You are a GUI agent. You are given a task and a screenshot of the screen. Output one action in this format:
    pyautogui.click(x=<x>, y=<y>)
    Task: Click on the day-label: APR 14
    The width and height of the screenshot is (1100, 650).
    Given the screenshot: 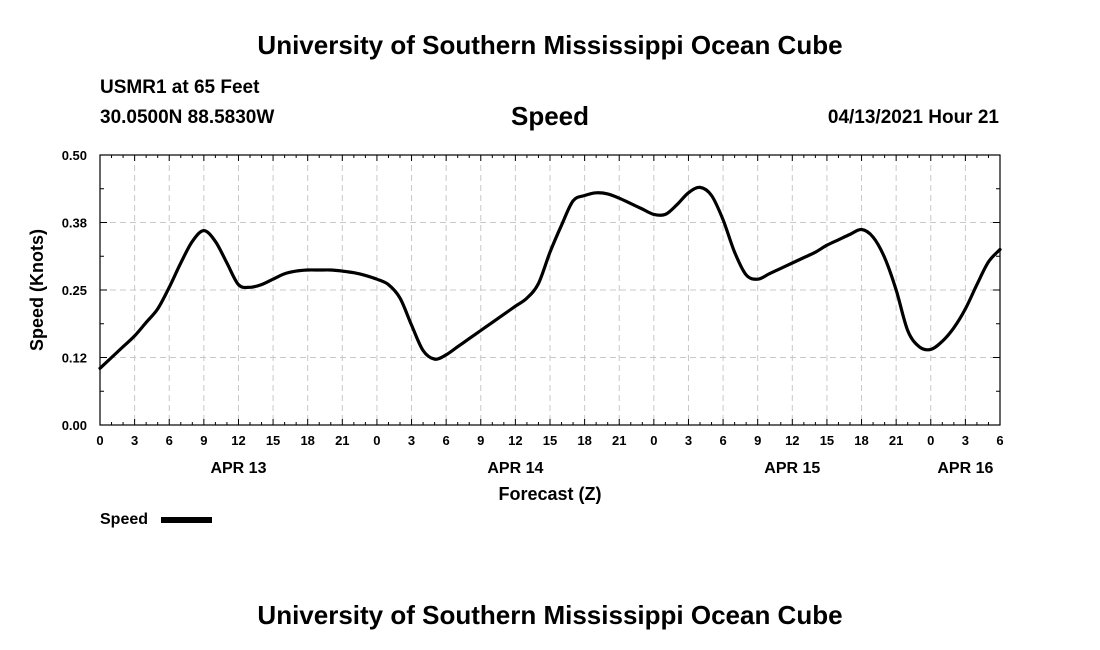 What is the action you would take?
    pyautogui.click(x=515, y=468)
    